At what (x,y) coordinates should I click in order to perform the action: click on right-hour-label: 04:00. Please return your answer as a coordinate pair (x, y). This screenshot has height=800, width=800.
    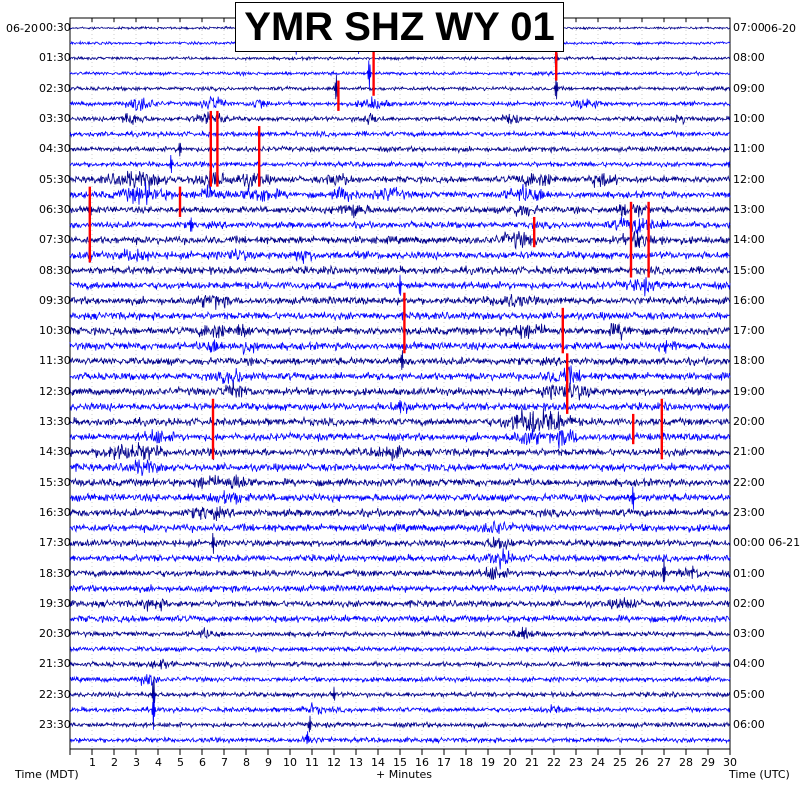
    Looking at the image, I should click on (749, 664).